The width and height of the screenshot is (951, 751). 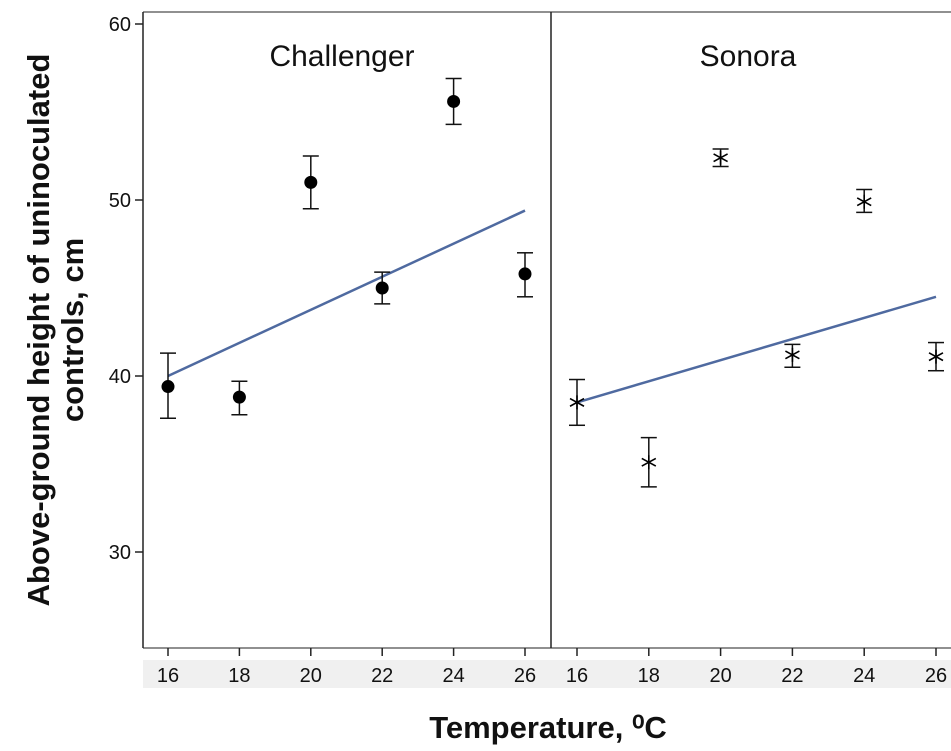 I want to click on y-tick-label: 60, so click(x=120, y=25).